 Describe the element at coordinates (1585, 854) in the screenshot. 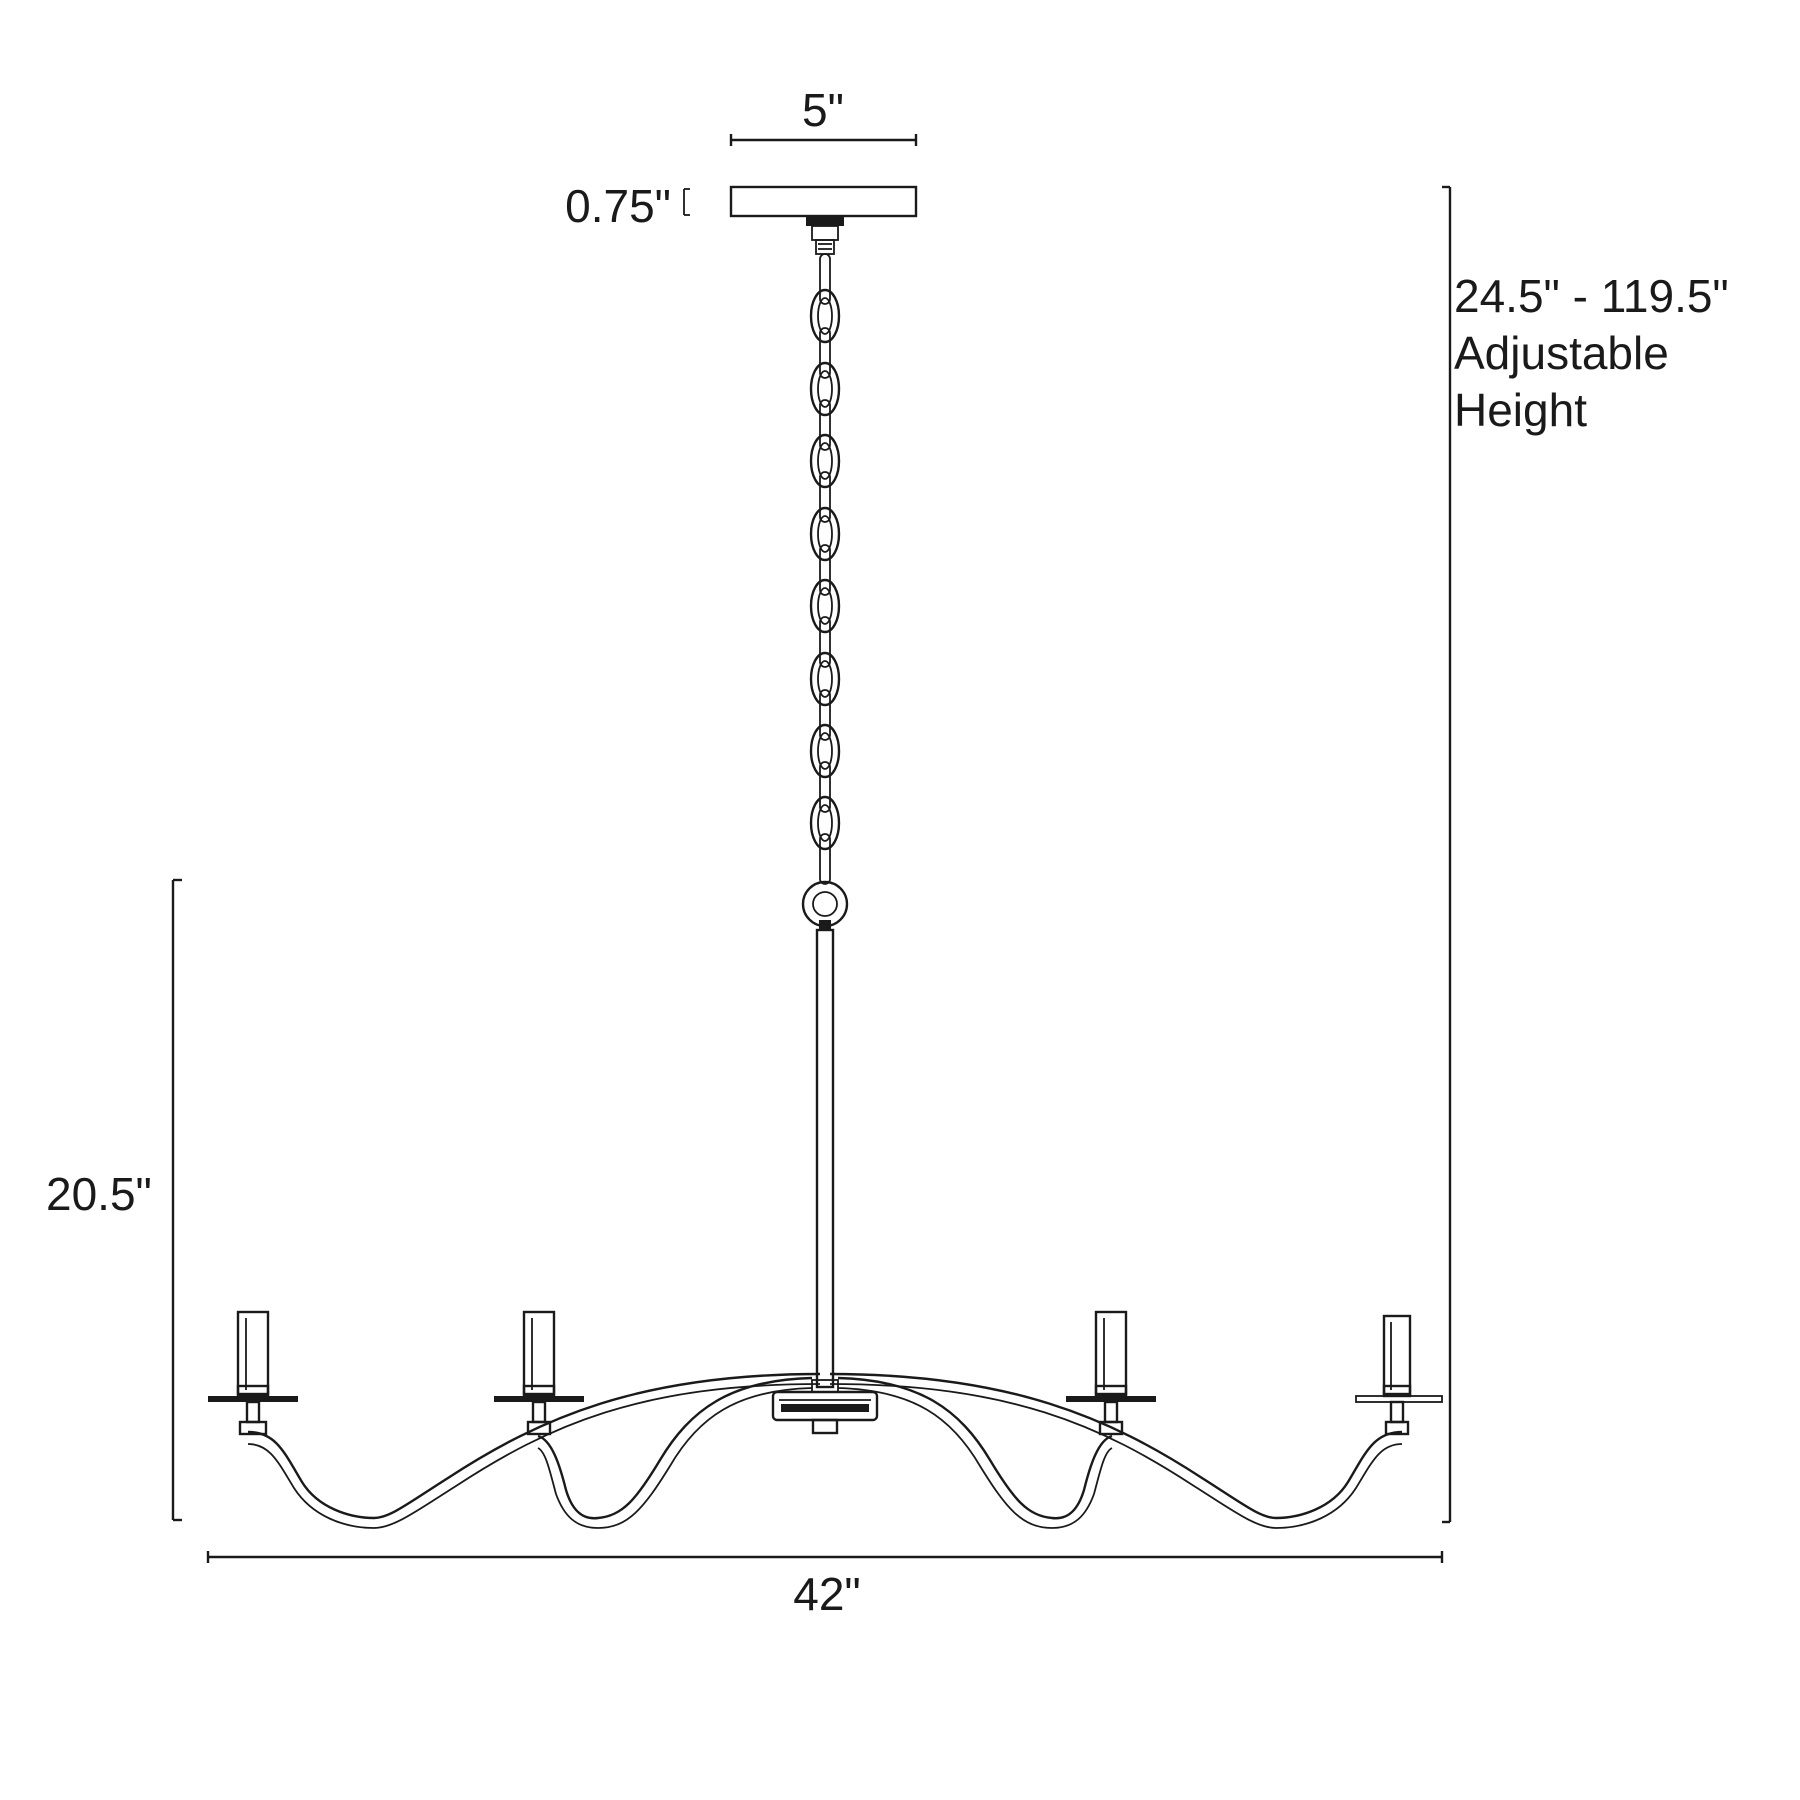

I see `overall-height-dimension: 24.5" - 119.5" Adjustable Height` at that location.